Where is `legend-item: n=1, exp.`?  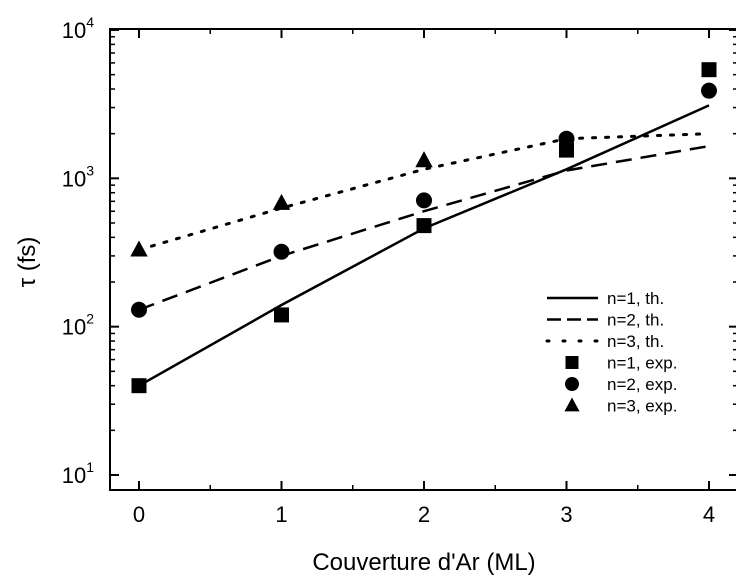 legend-item: n=1, exp. is located at coordinates (621, 363).